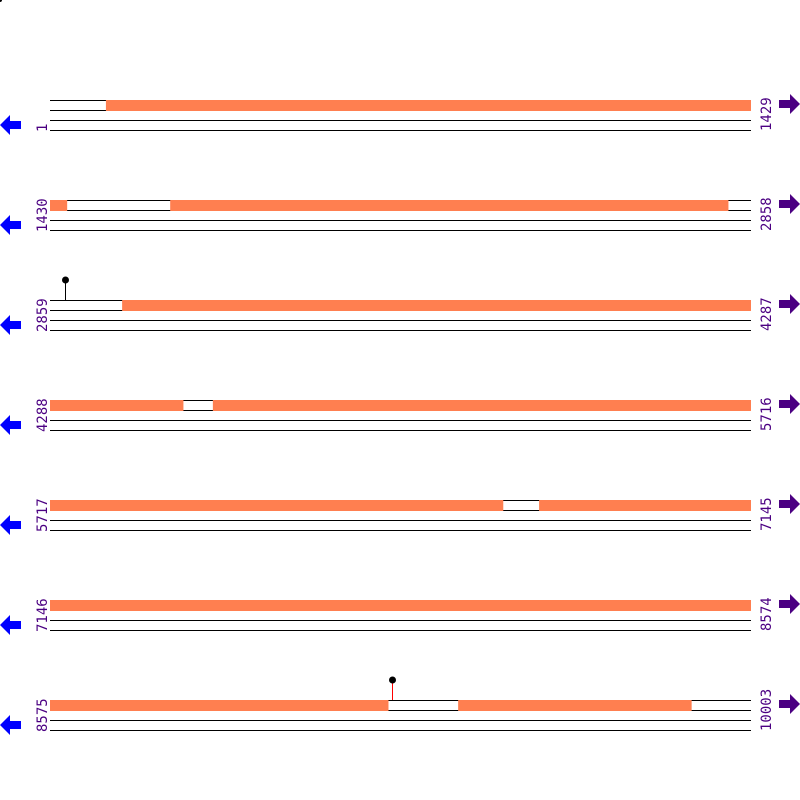 The width and height of the screenshot is (800, 800). What do you see at coordinates (767, 314) in the screenshot?
I see `row-end-label: 4287` at bounding box center [767, 314].